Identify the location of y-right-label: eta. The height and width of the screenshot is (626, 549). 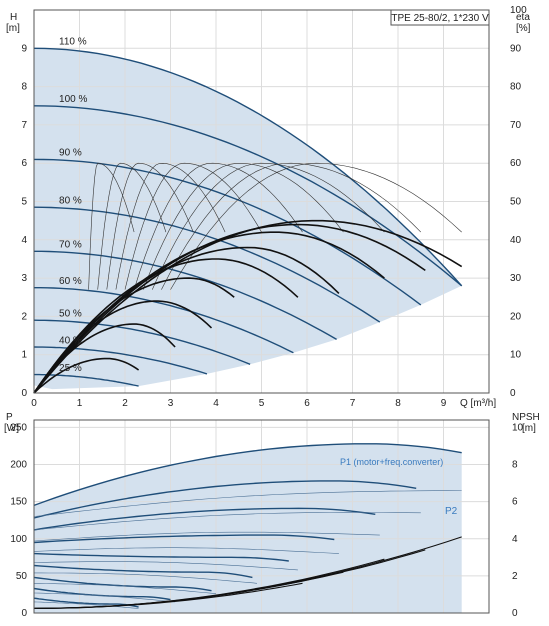
(523, 17).